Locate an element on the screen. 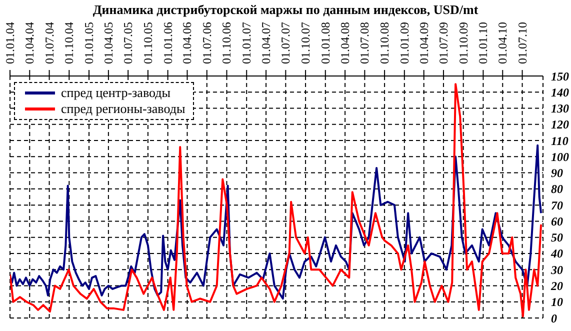  y-tick-label: 20 is located at coordinates (556, 285).